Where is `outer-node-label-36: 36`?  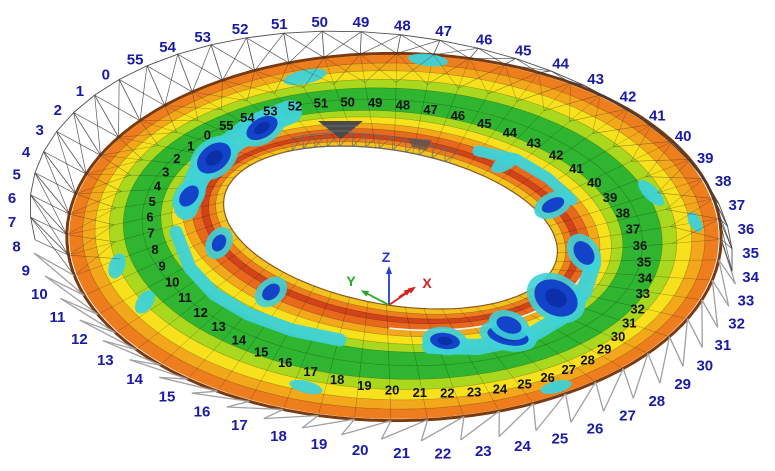 outer-node-label-36: 36 is located at coordinates (746, 229).